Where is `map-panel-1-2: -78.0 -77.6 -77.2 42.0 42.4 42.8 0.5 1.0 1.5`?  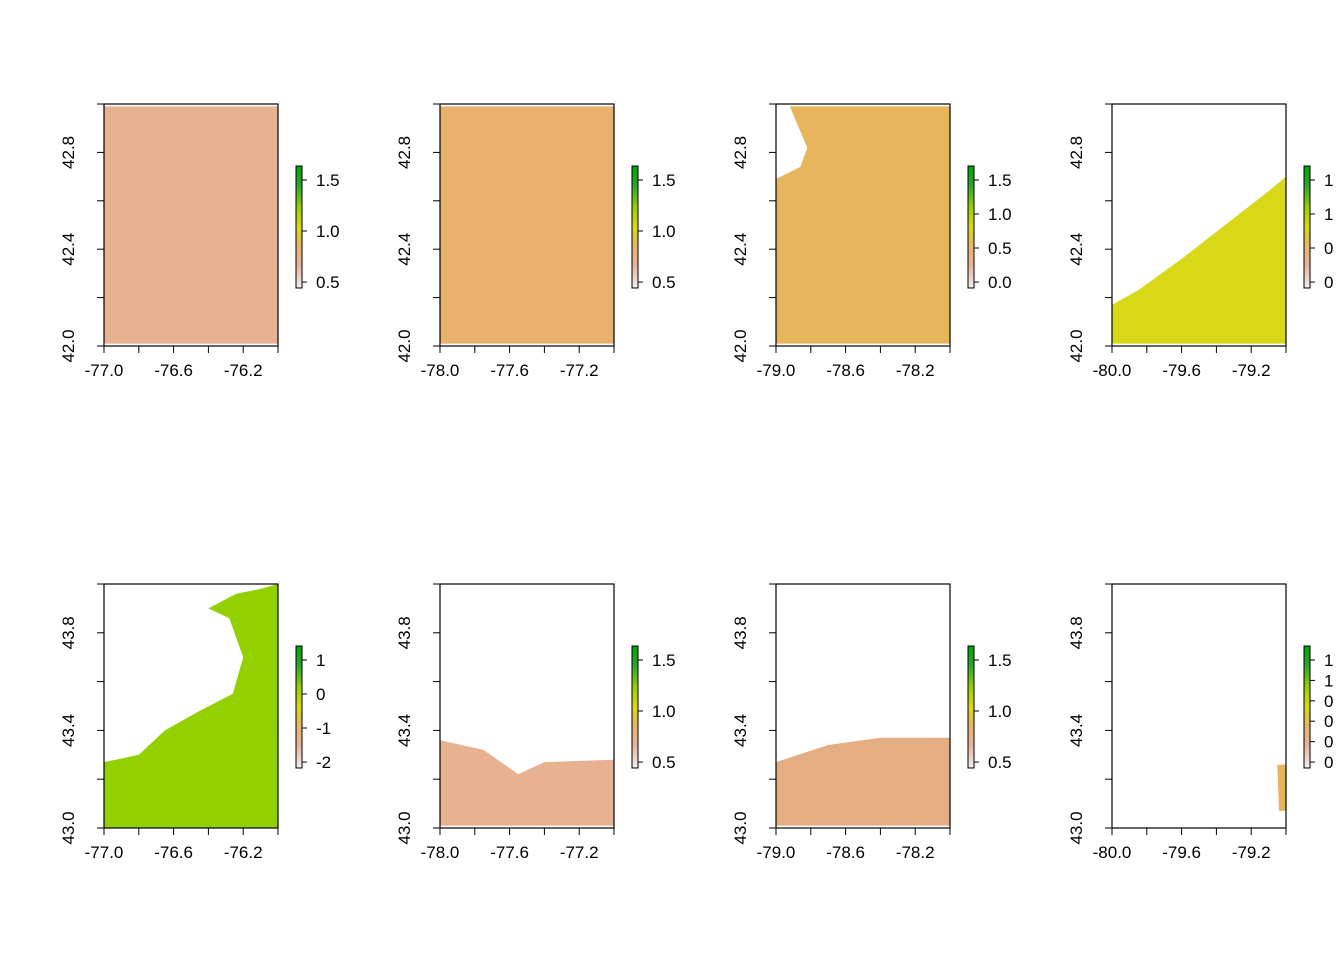
map-panel-1-2: -78.0 -77.6 -77.2 42.0 42.4 42.8 0.5 1.0 1.5 is located at coordinates (535, 241).